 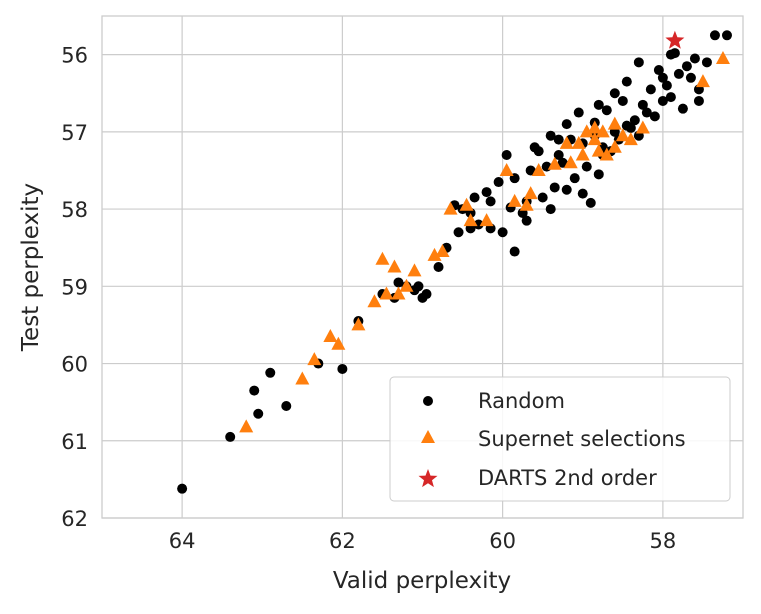 What do you see at coordinates (74, 442) in the screenshot?
I see `y-tick-label: 61` at bounding box center [74, 442].